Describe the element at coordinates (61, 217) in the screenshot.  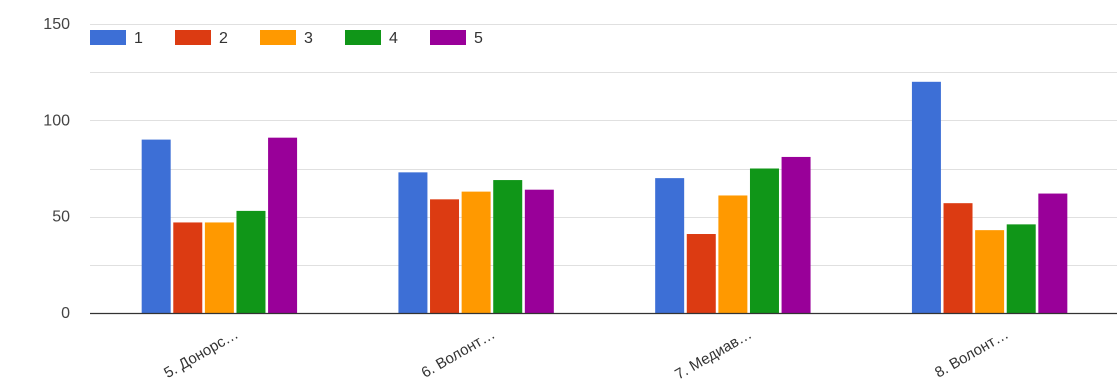
I see `y-tick-label: 50` at that location.